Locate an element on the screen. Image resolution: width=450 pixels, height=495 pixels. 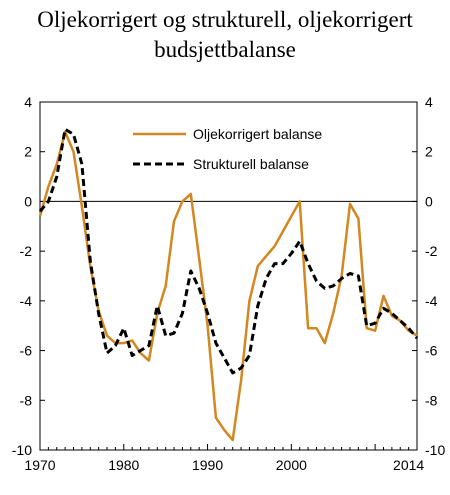
left-y-tick-label: -2 is located at coordinates (26, 251).